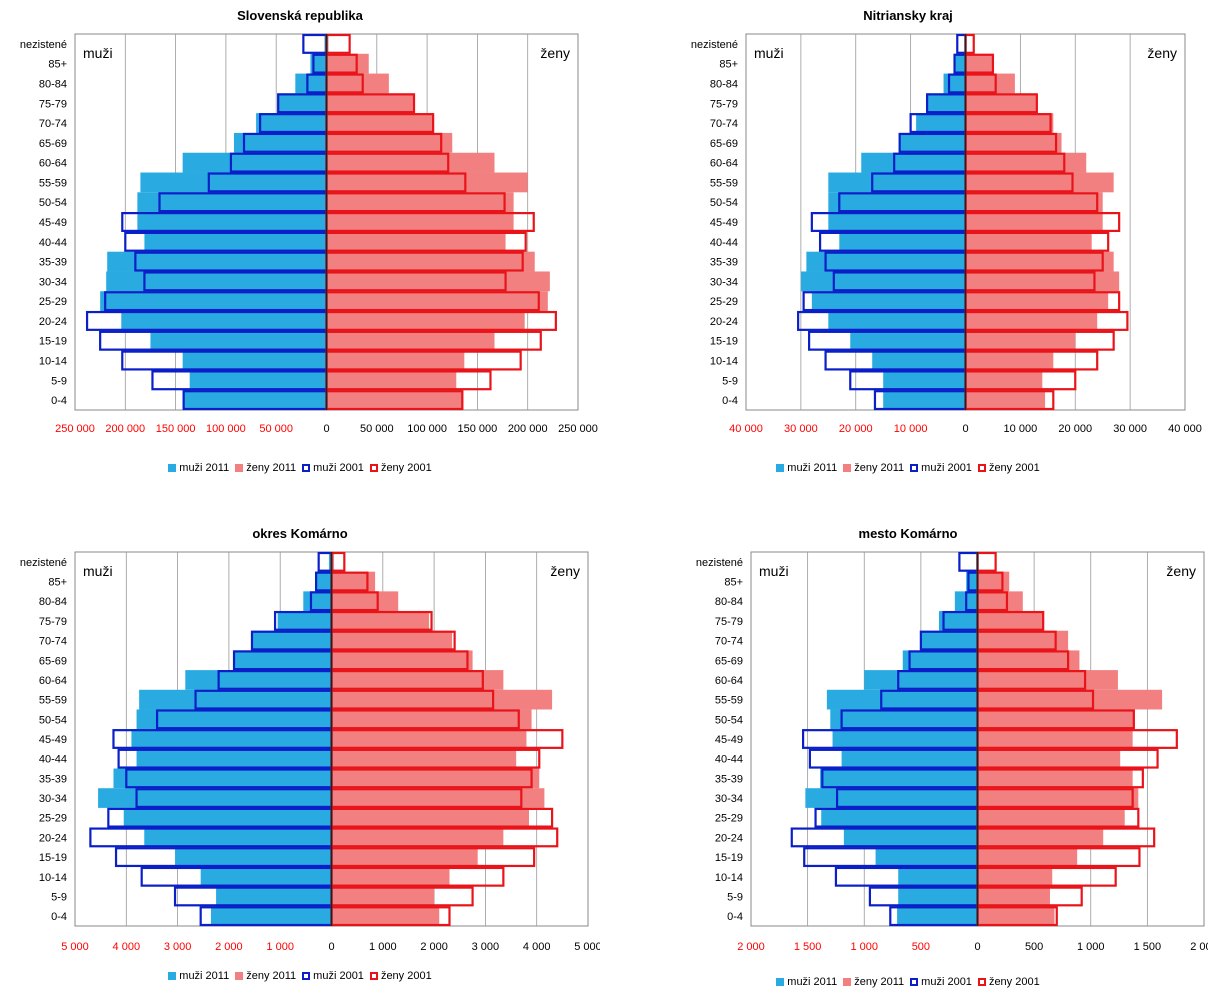 This screenshot has width=1216, height=996. I want to click on y-tick-label: 50-54, so click(729, 720).